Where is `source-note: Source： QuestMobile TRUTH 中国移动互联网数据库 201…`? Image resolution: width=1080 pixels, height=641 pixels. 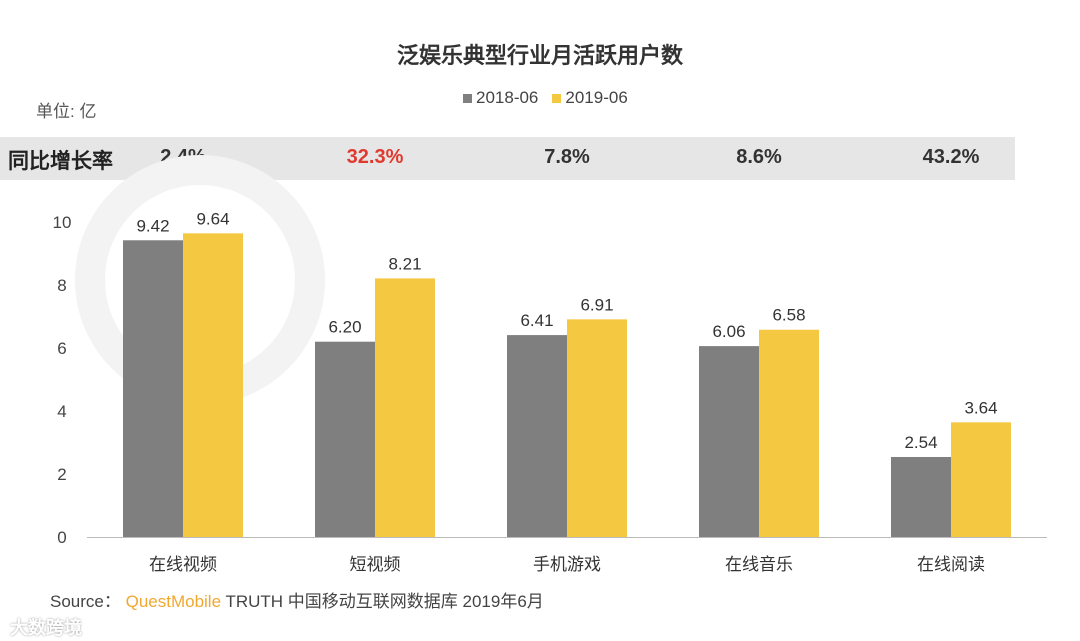
source-note: Source： QuestMobile TRUTH 中国移动互联网数据库 201… is located at coordinates (297, 602).